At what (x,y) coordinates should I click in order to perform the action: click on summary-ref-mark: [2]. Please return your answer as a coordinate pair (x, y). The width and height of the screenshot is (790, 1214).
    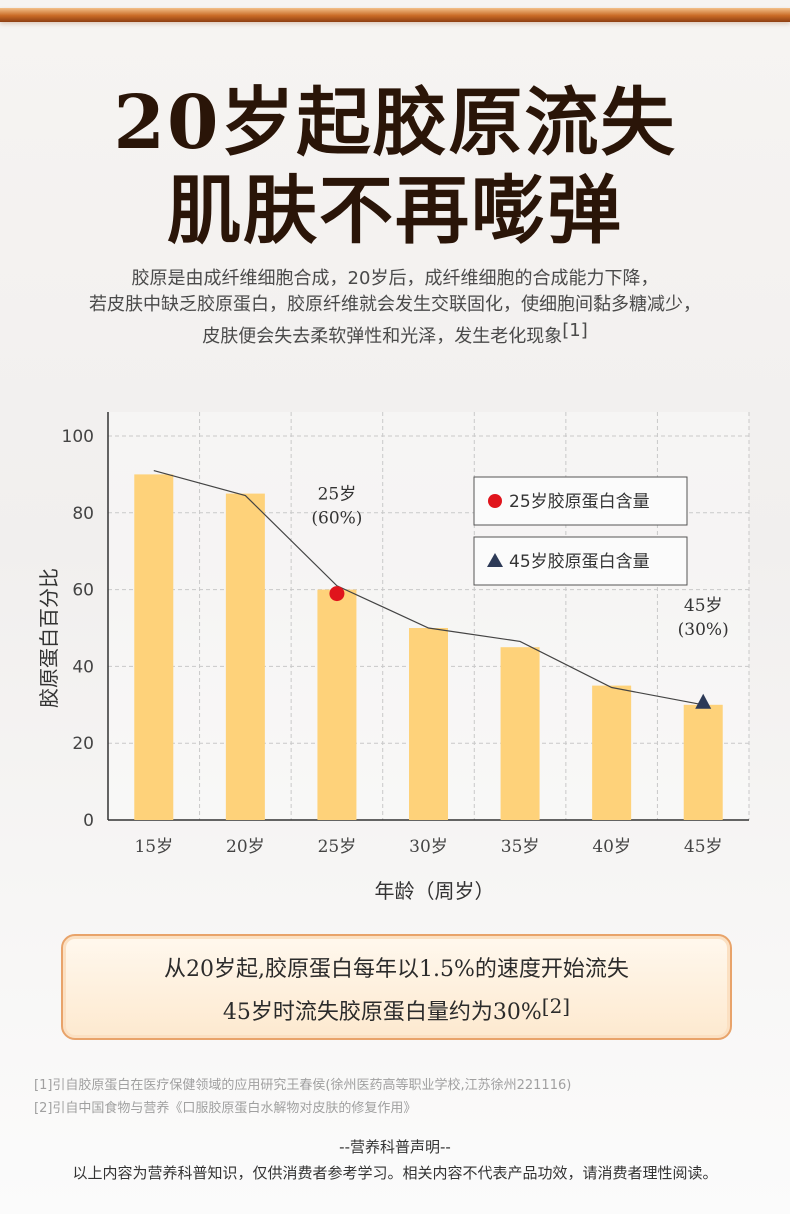
    Looking at the image, I should click on (556, 1006).